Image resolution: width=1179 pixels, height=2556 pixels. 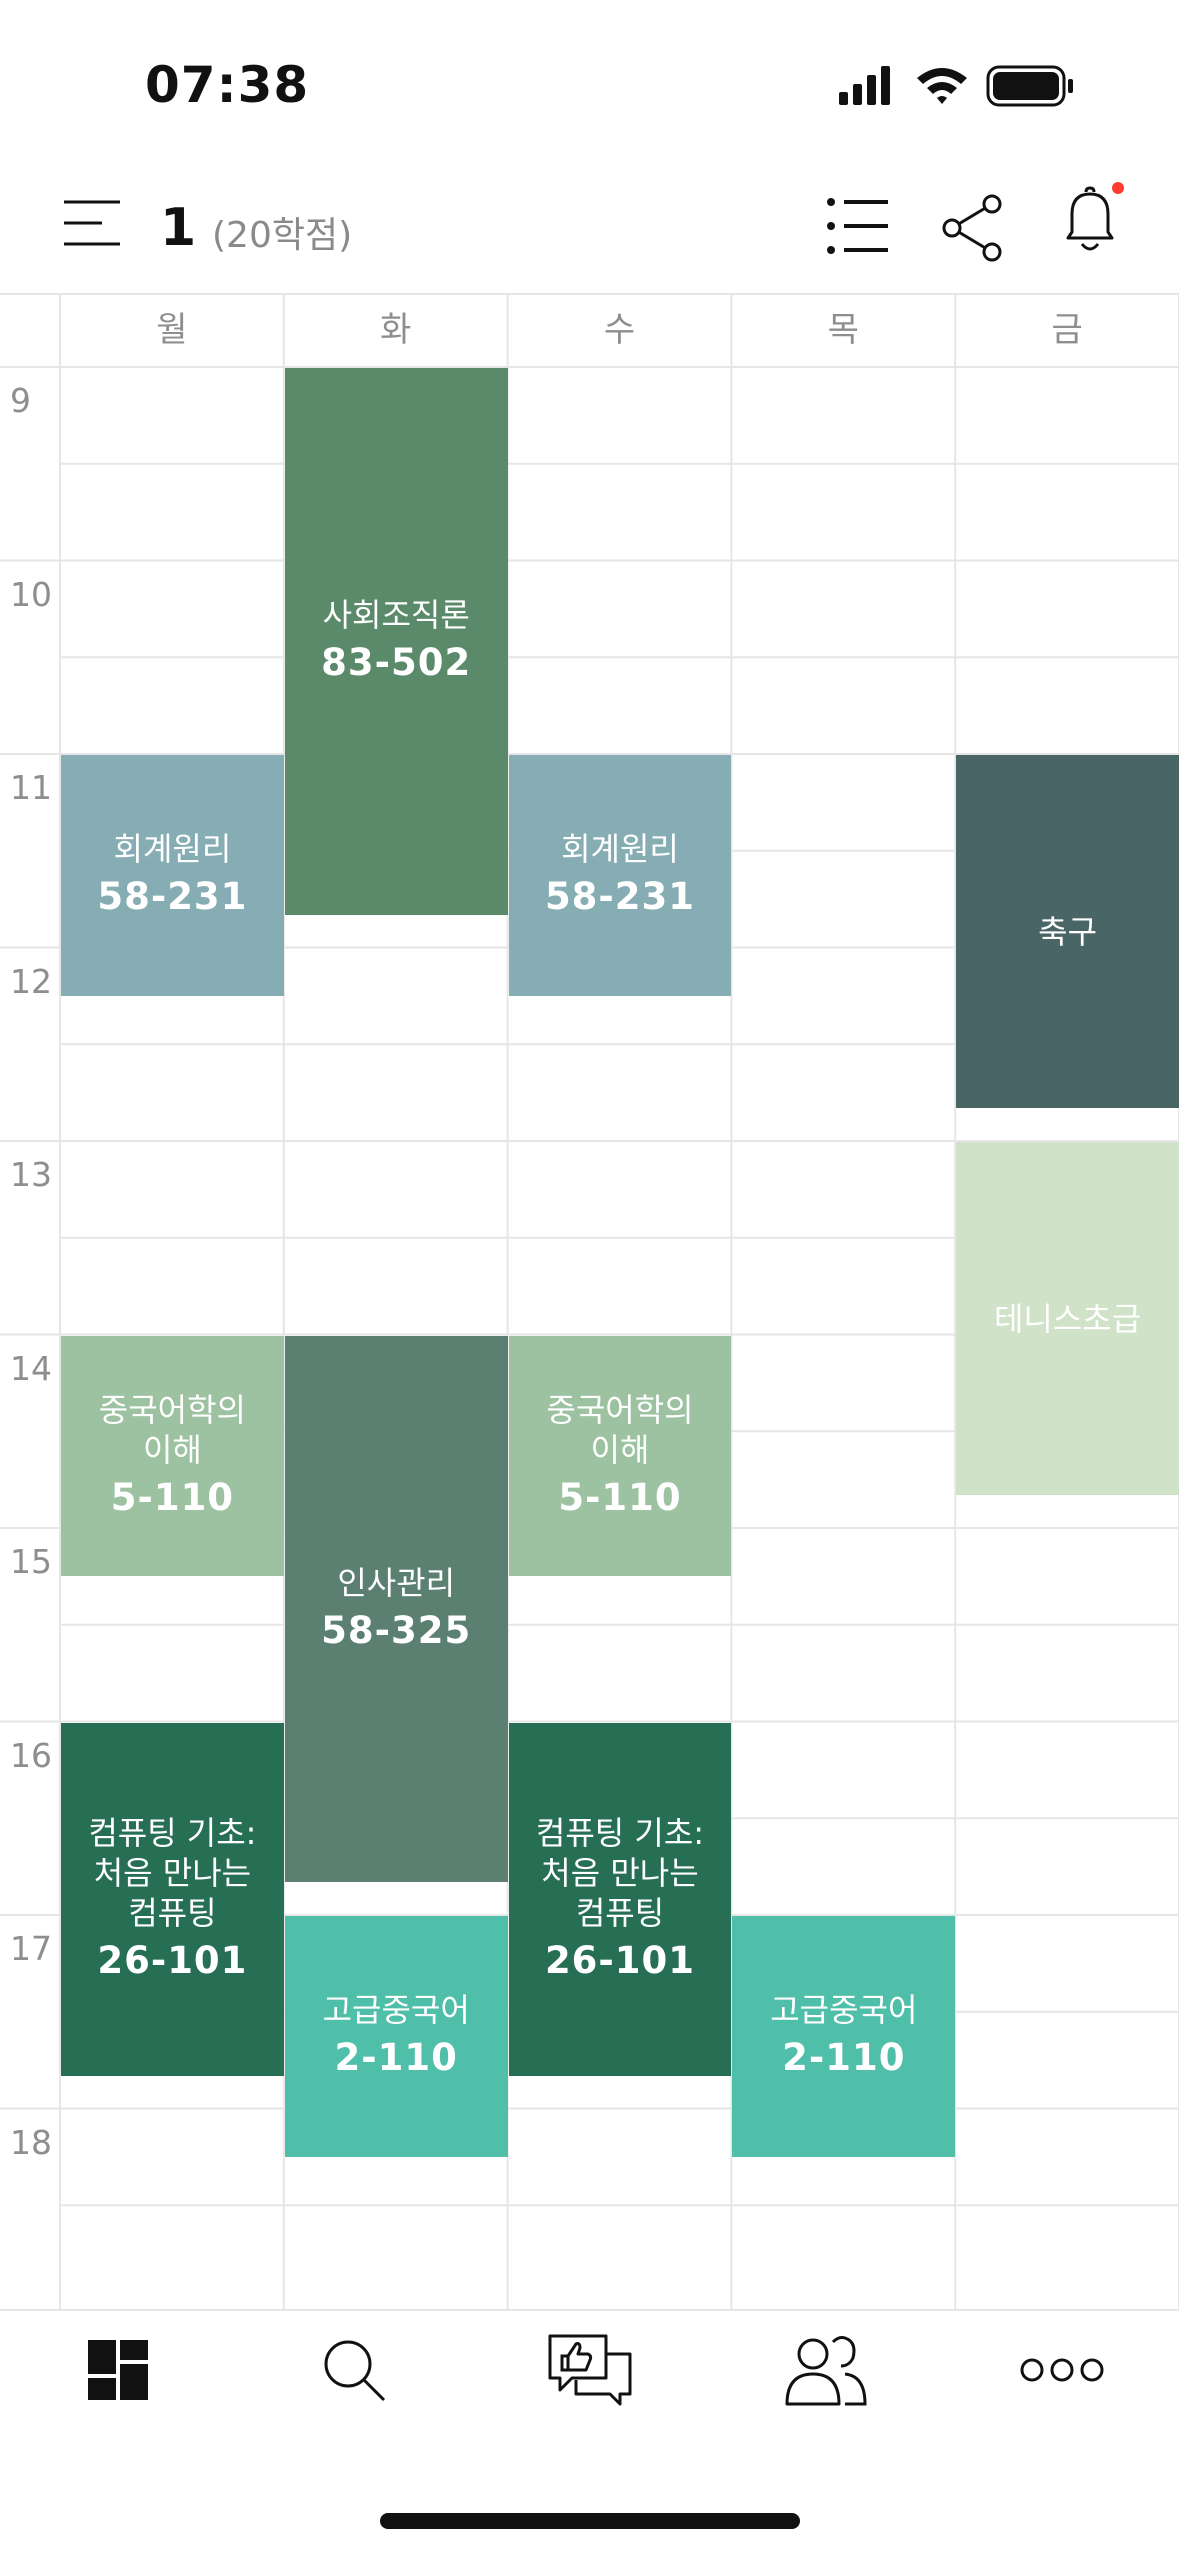 I want to click on timetable-title: 1, so click(x=178, y=228).